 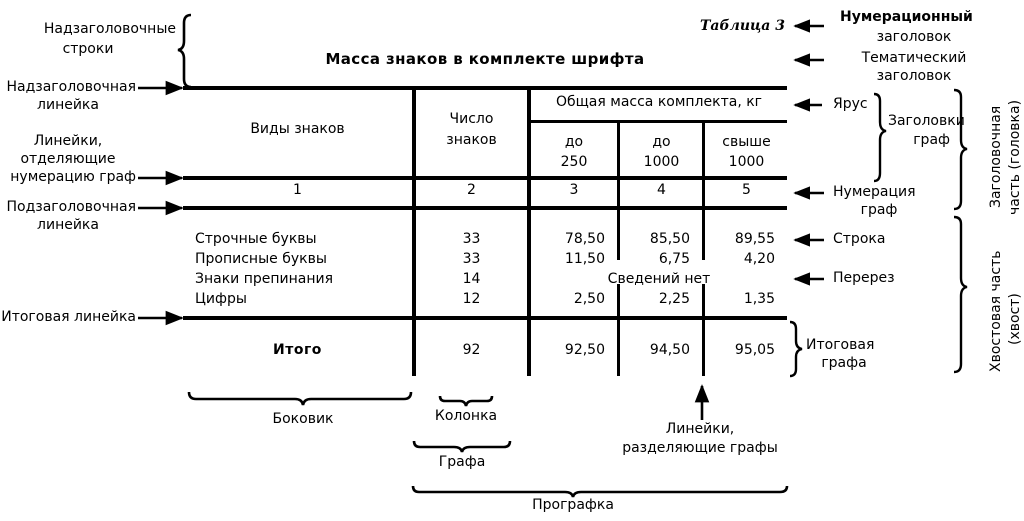 What do you see at coordinates (618, 347) in the screenshot?
I see `vrule-col3-col4-total` at bounding box center [618, 347].